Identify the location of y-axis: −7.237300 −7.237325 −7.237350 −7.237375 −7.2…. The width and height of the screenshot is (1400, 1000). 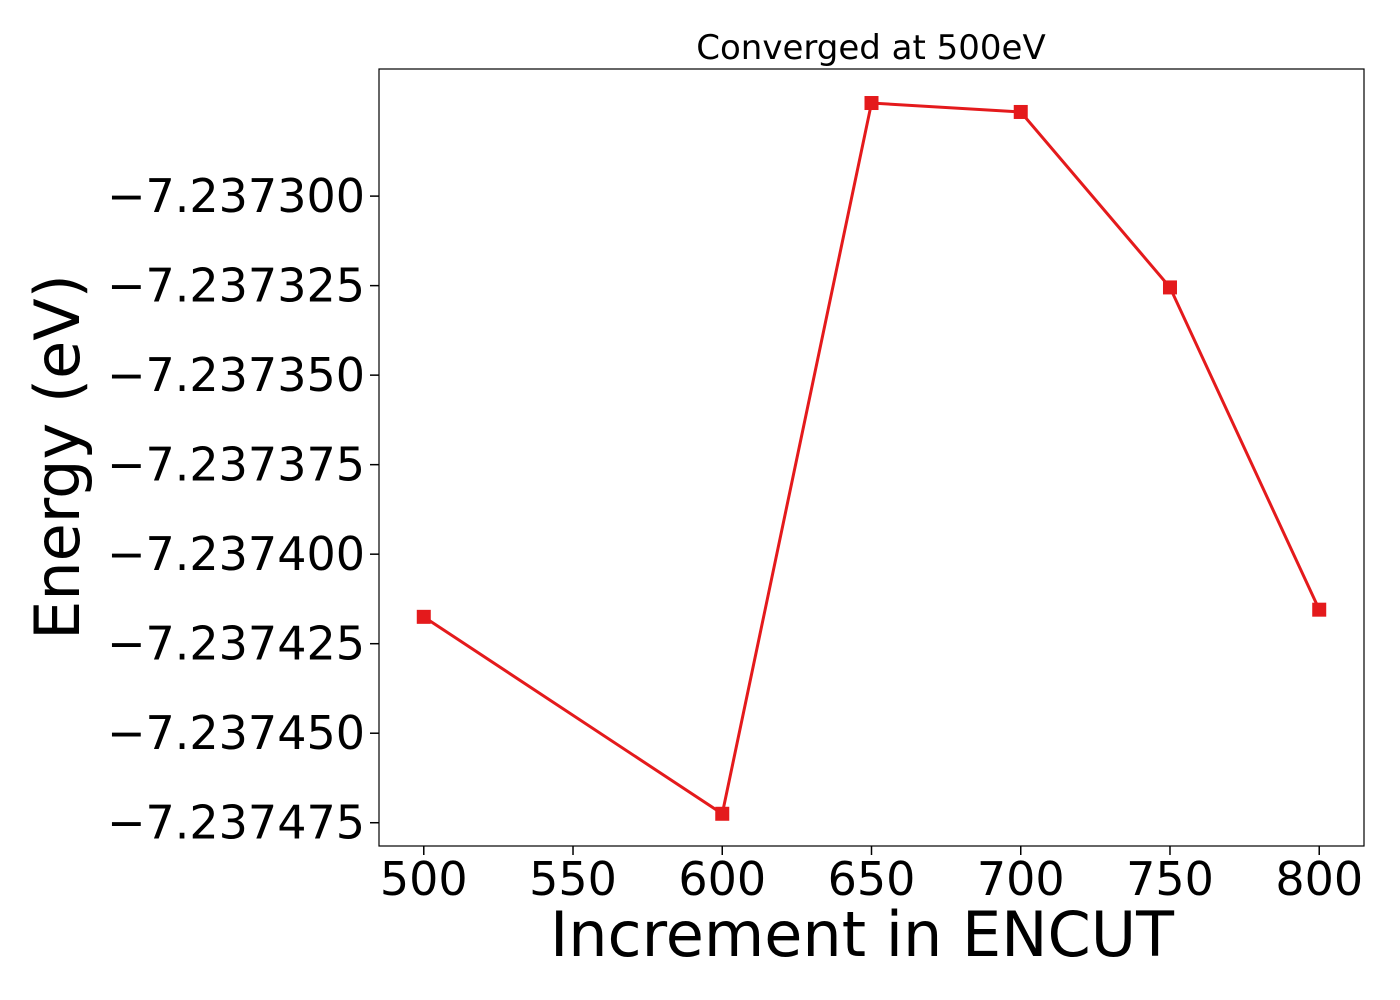
(243, 509).